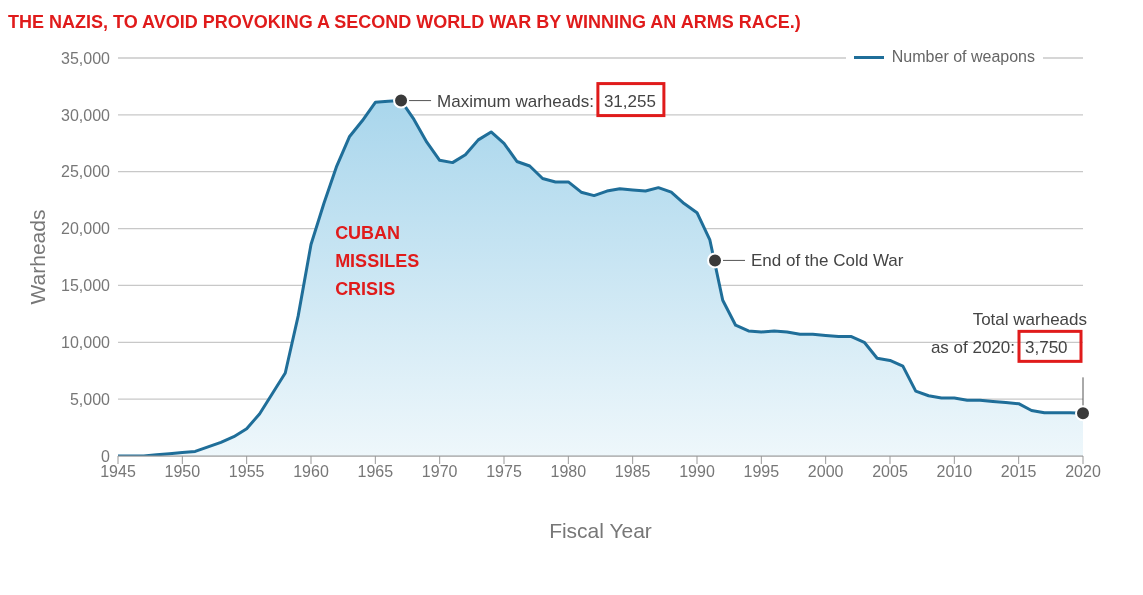  I want to click on x-tick-label: 1975, so click(504, 472).